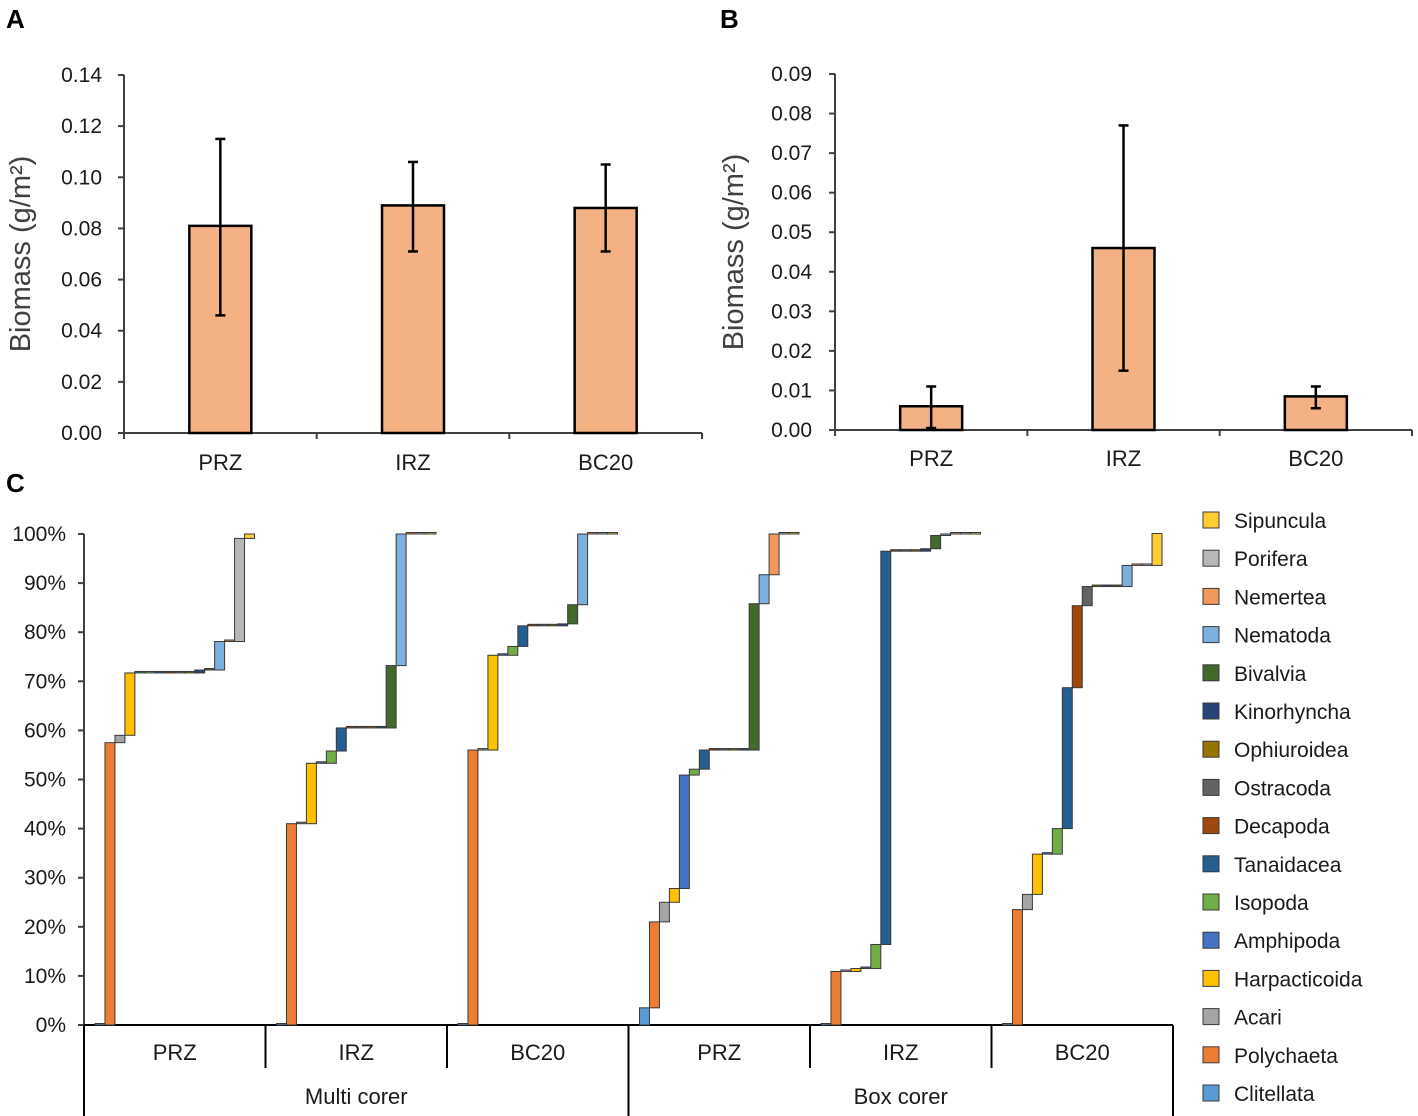 The height and width of the screenshot is (1116, 1418). Describe the element at coordinates (1211, 558) in the screenshot. I see `legend-swatch-porifera` at that location.